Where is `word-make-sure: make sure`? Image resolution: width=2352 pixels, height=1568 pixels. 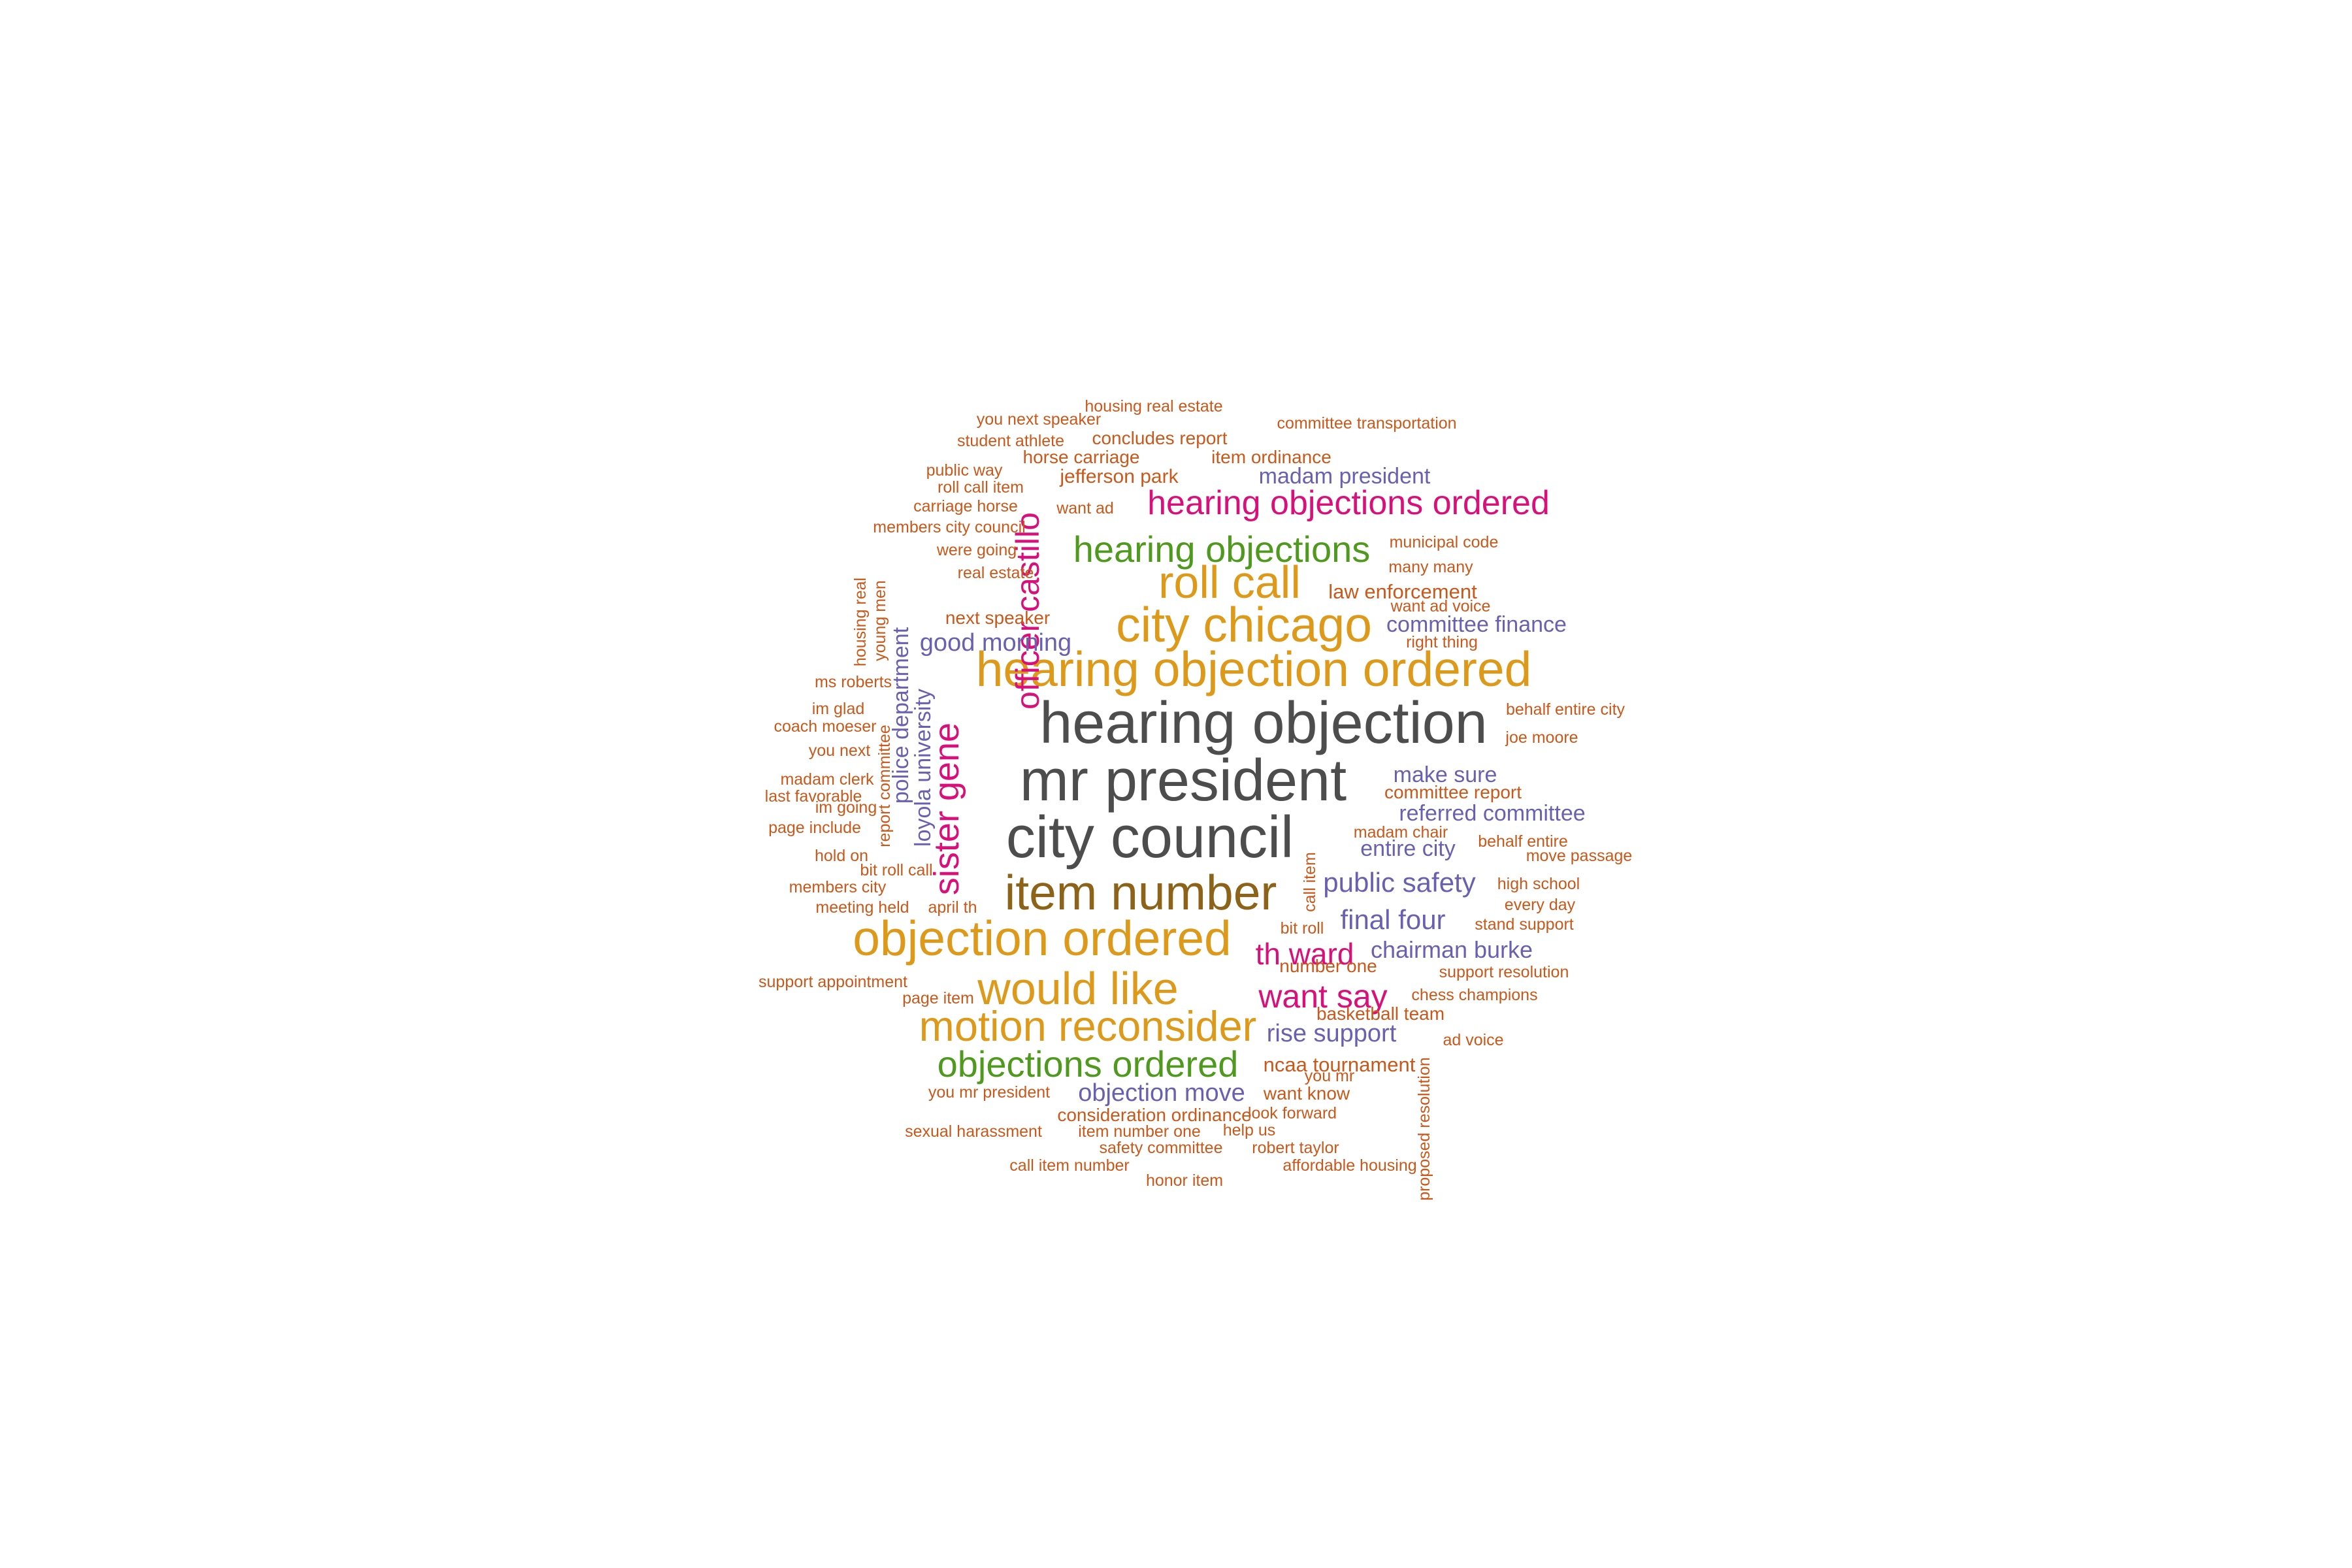
word-make-sure: make sure is located at coordinates (1445, 774).